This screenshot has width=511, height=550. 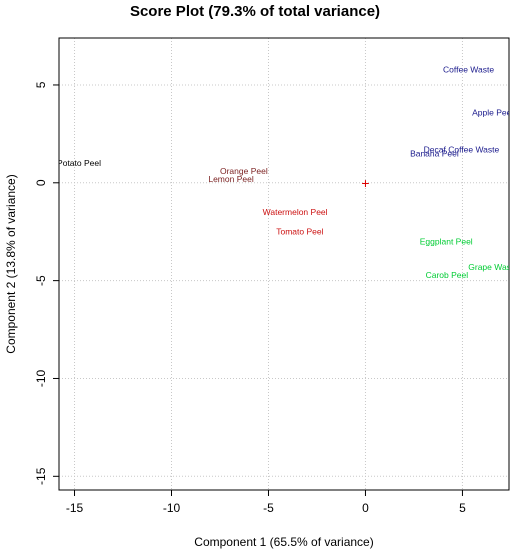 I want to click on point-label: Tomato Peel, so click(x=299, y=232).